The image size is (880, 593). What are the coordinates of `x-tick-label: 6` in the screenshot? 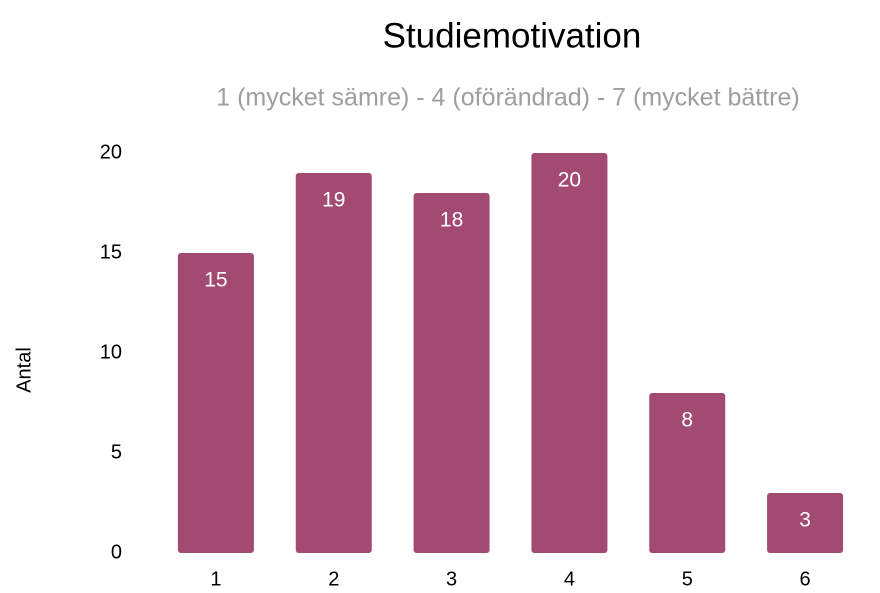 It's located at (805, 579).